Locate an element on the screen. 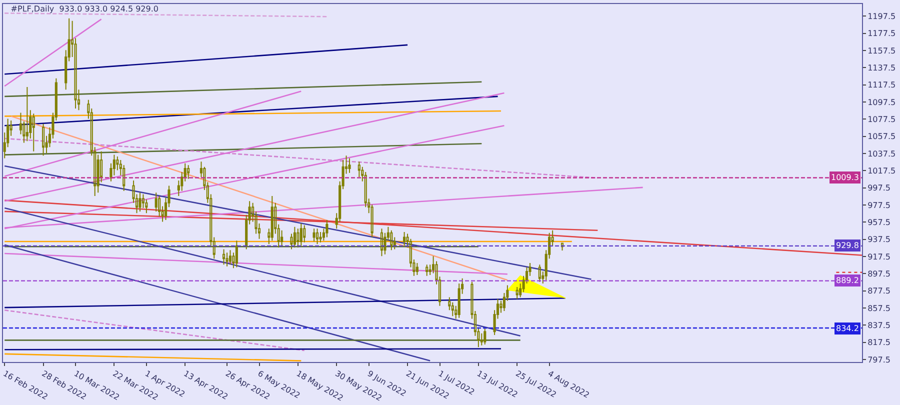 The width and height of the screenshot is (900, 405). ref-line-label: 889.2 is located at coordinates (847, 280).